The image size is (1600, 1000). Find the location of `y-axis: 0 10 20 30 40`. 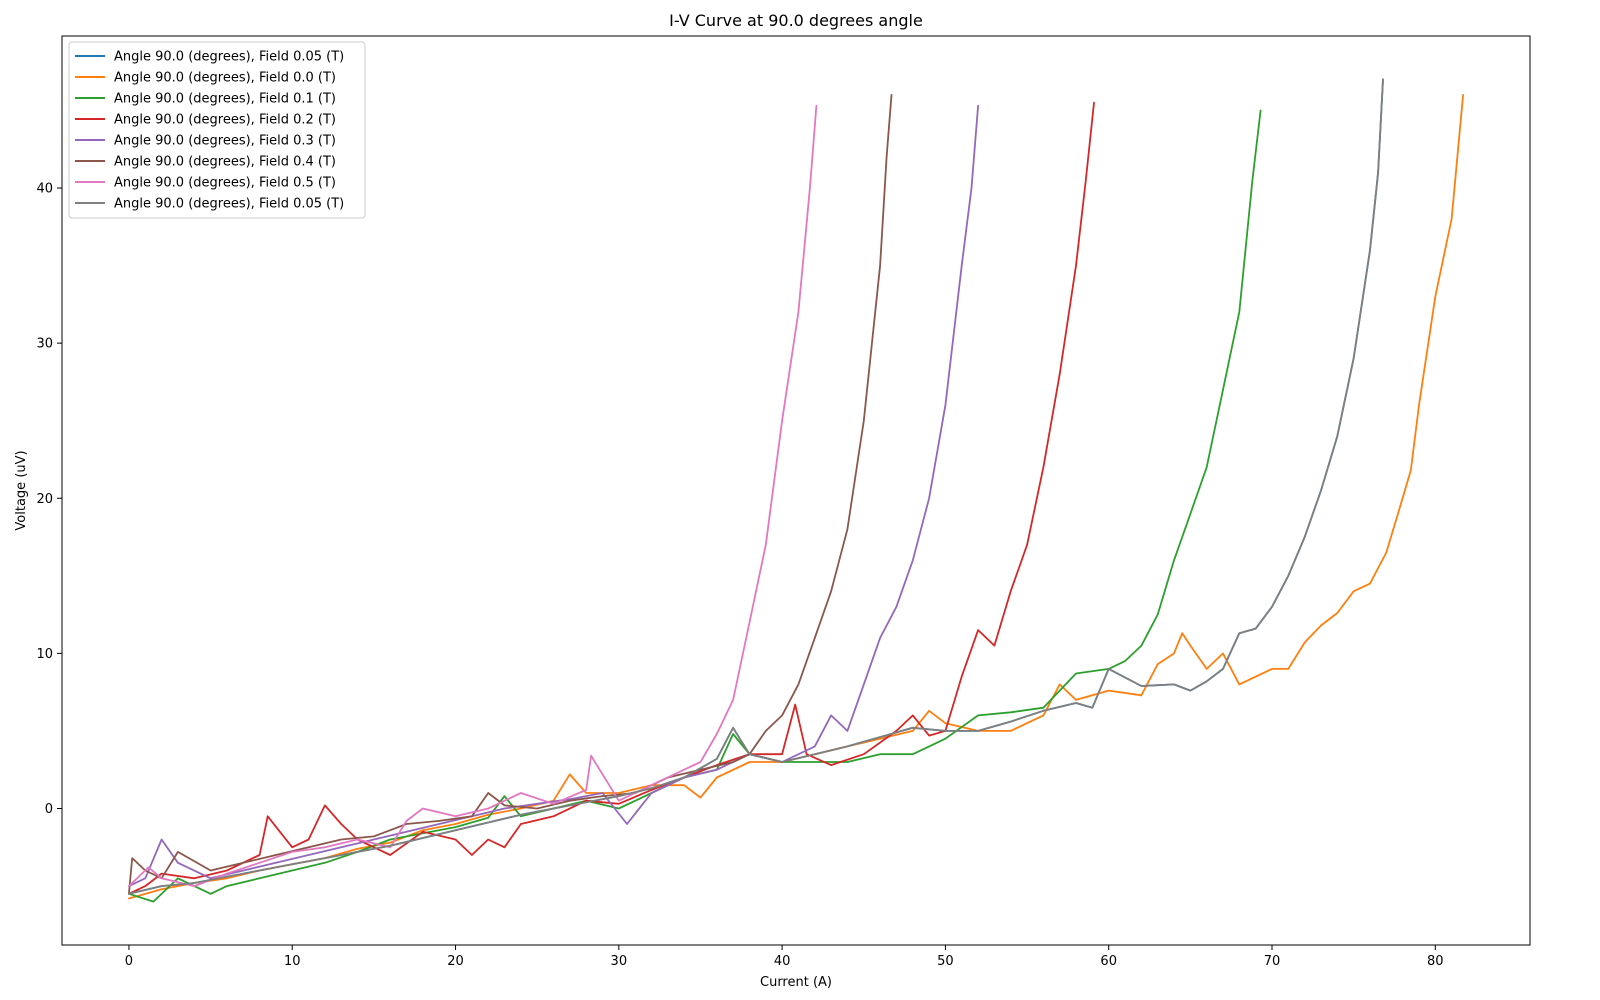

y-axis: 0 10 20 30 40 is located at coordinates (49, 499).